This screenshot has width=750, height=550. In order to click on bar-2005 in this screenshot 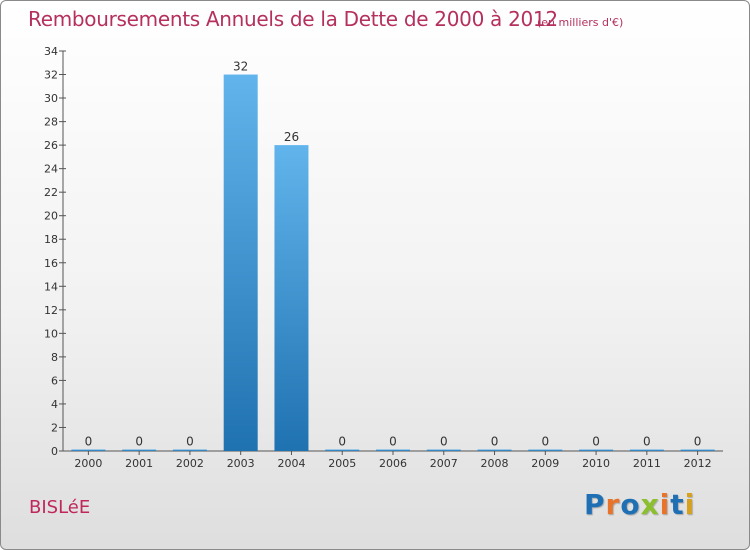, I will do `click(342, 450)`.